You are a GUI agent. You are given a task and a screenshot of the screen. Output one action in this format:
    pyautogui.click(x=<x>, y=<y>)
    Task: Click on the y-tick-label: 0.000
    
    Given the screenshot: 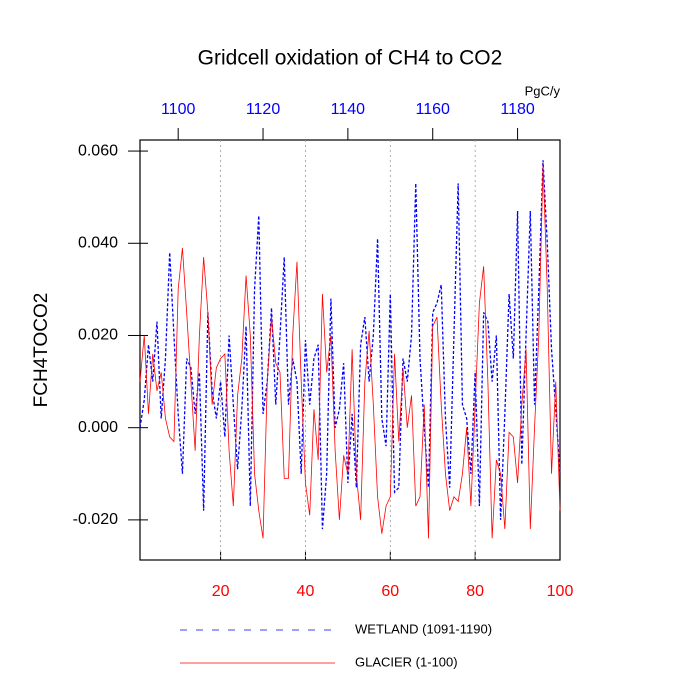 What is the action you would take?
    pyautogui.click(x=98, y=427)
    